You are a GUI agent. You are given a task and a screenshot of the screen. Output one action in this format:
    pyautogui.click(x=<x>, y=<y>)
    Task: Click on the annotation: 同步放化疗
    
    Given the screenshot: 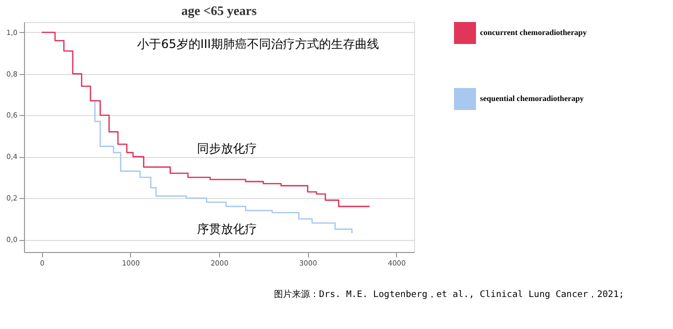 What is the action you would take?
    pyautogui.click(x=226, y=149)
    